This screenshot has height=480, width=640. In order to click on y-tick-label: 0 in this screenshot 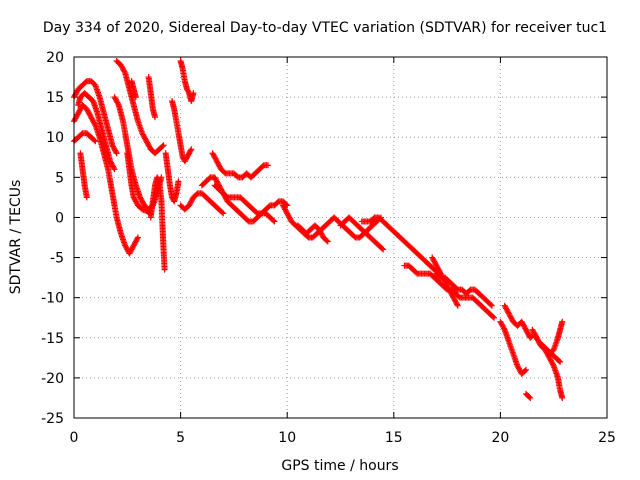, I will do `click(59, 218)`.